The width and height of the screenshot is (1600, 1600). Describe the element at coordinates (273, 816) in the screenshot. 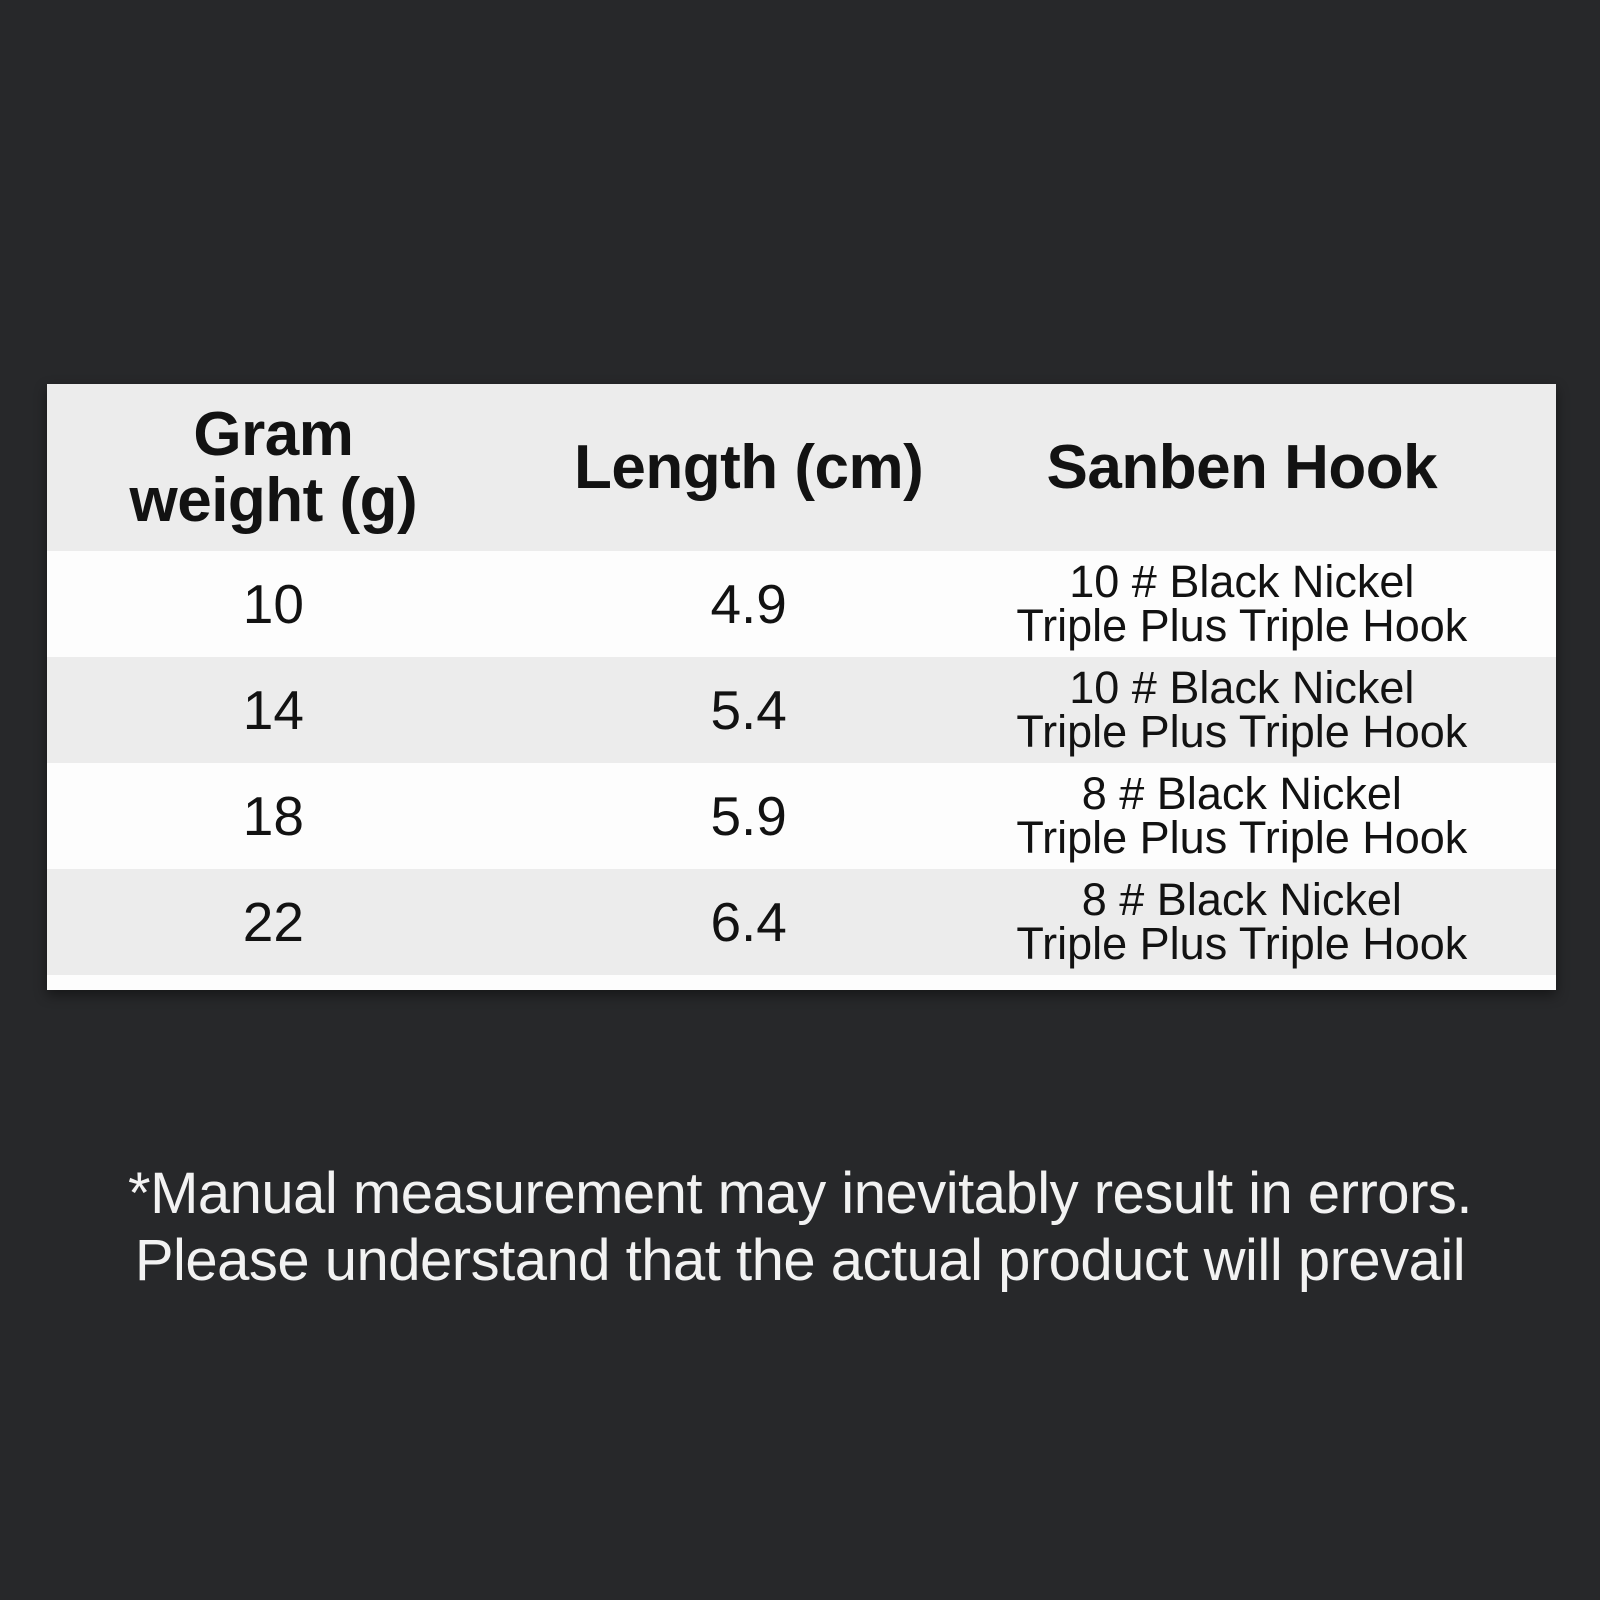

I see `gram-weight-value: 18` at that location.